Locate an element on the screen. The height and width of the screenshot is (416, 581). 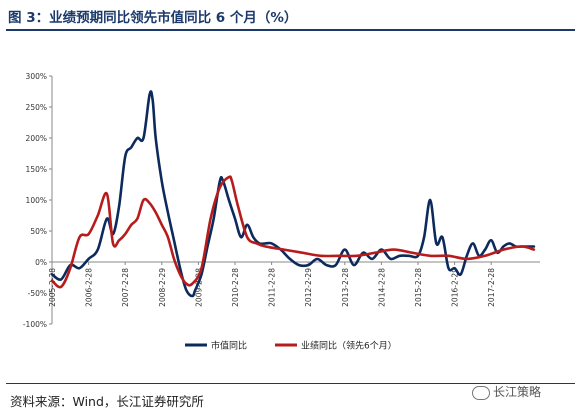
legend-label-2: 业绩同比（领先6个月） is located at coordinates (349, 346).